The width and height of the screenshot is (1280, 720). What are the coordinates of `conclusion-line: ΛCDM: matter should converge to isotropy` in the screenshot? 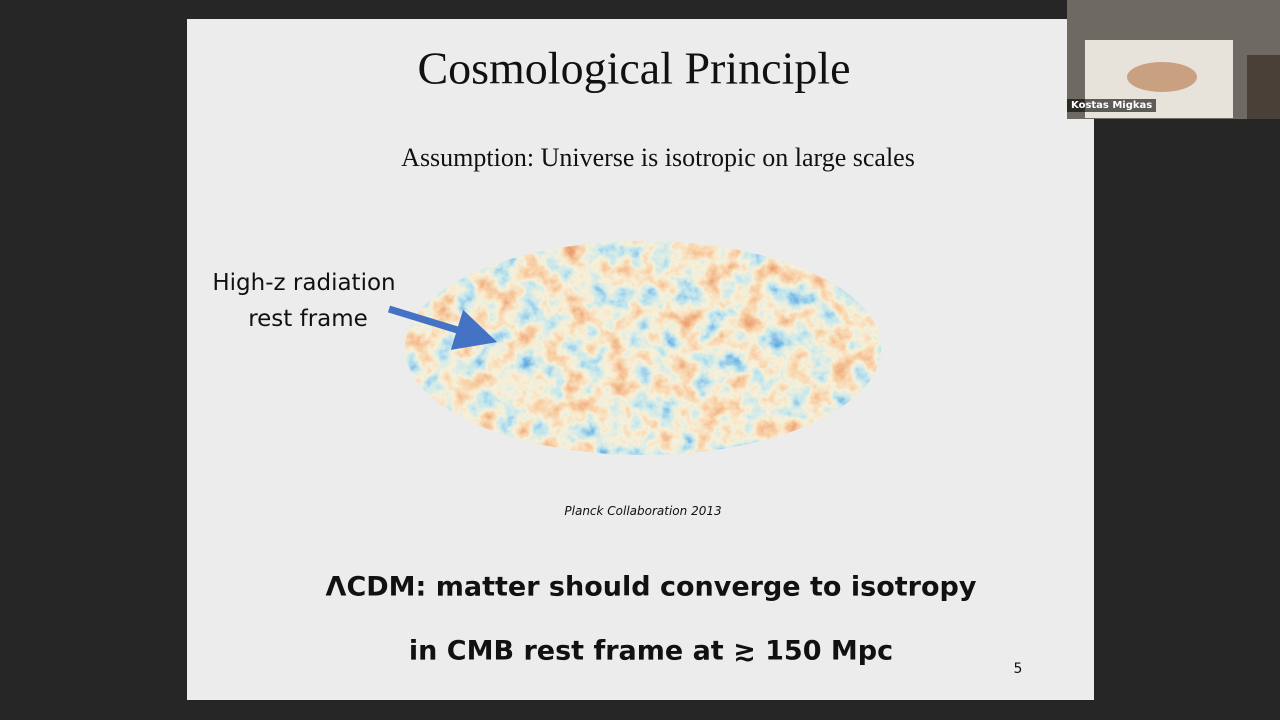 It's located at (651, 587).